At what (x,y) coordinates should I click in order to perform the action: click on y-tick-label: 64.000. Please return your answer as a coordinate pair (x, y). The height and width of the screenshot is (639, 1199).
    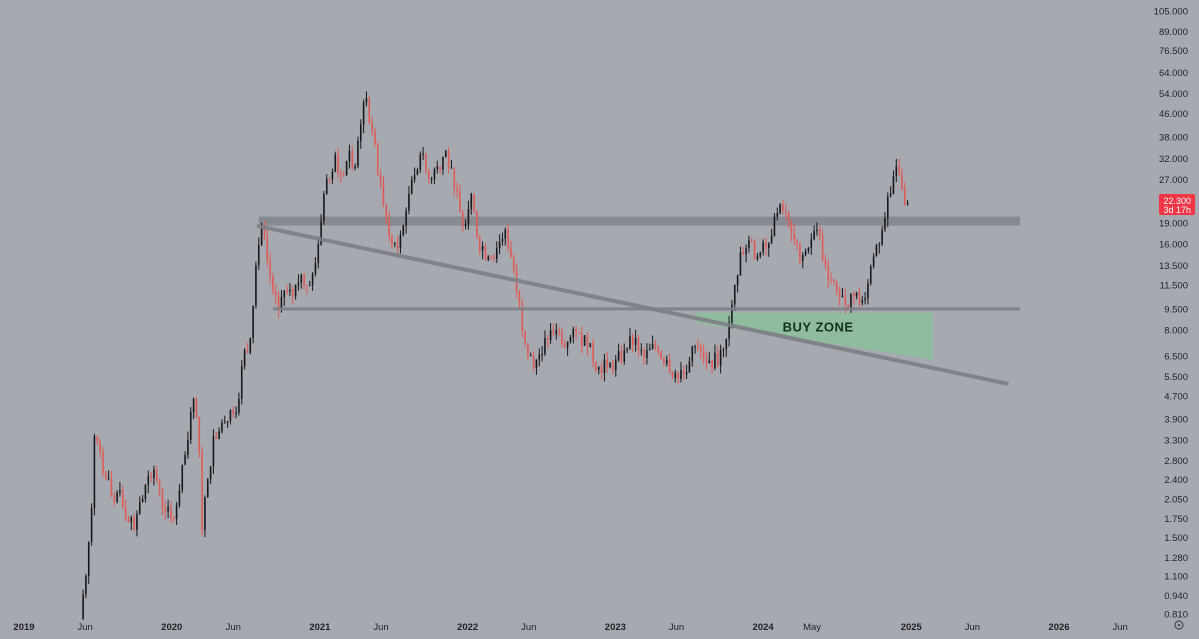
    Looking at the image, I should click on (1173, 73).